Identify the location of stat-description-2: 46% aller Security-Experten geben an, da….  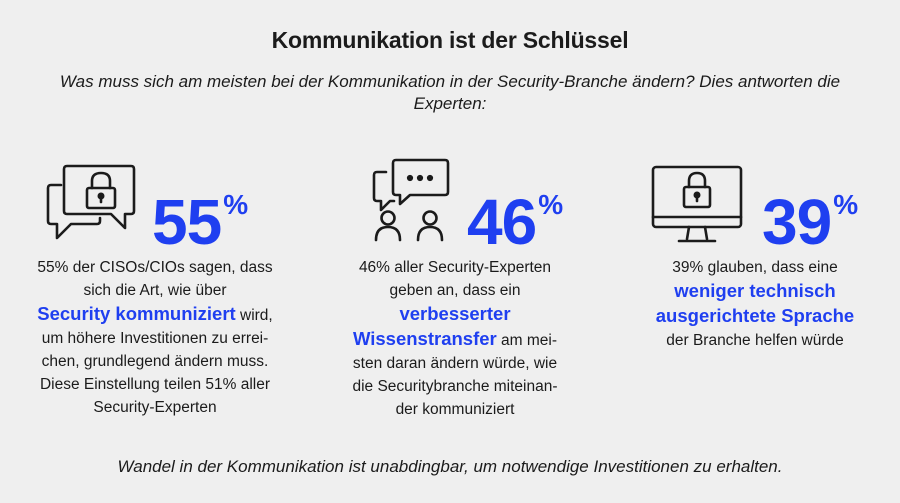
(455, 338).